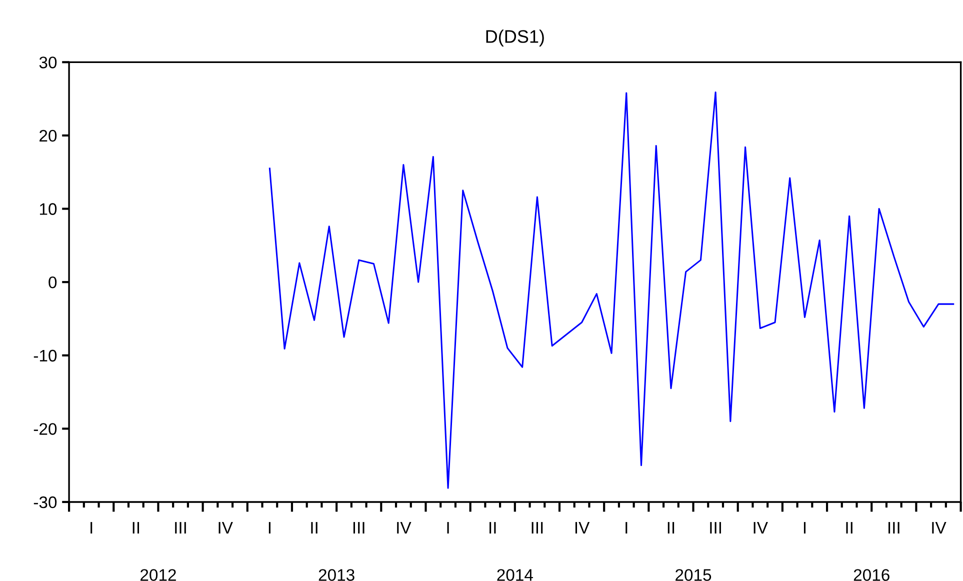  What do you see at coordinates (48, 209) in the screenshot?
I see `y-tick-label: 10` at bounding box center [48, 209].